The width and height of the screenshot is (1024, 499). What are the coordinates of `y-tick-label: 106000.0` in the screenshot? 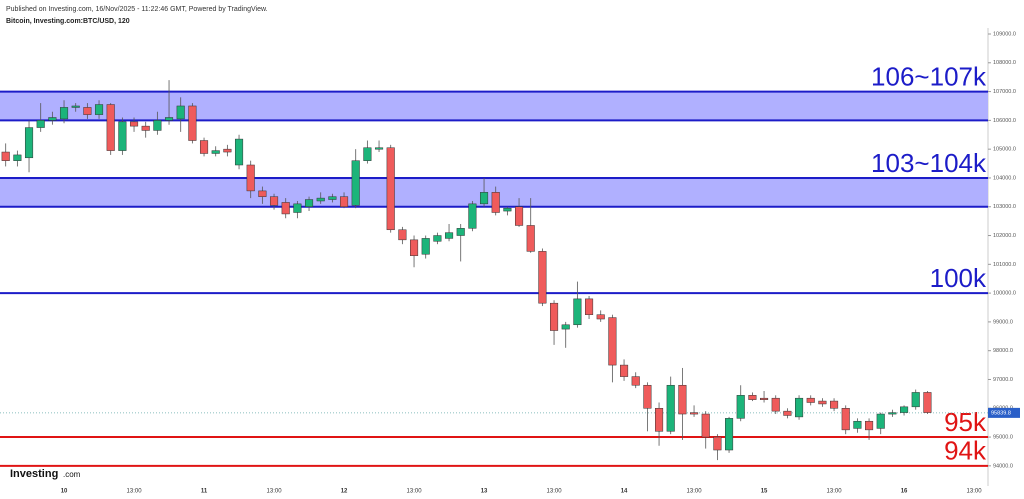 It's located at (1004, 121).